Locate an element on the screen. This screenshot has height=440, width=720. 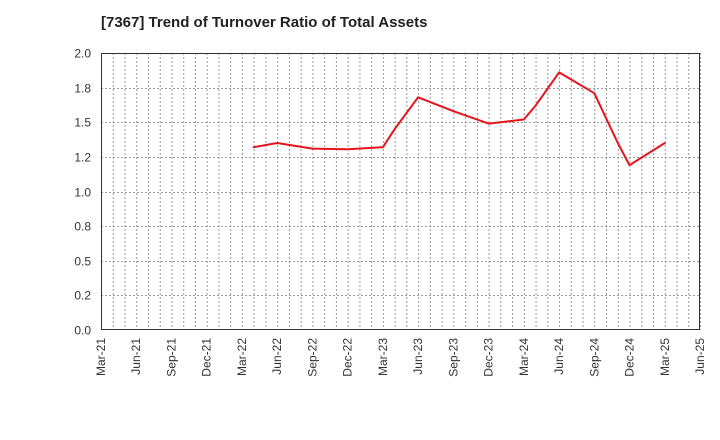
x-tick-label: Sep-21 is located at coordinates (171, 357).